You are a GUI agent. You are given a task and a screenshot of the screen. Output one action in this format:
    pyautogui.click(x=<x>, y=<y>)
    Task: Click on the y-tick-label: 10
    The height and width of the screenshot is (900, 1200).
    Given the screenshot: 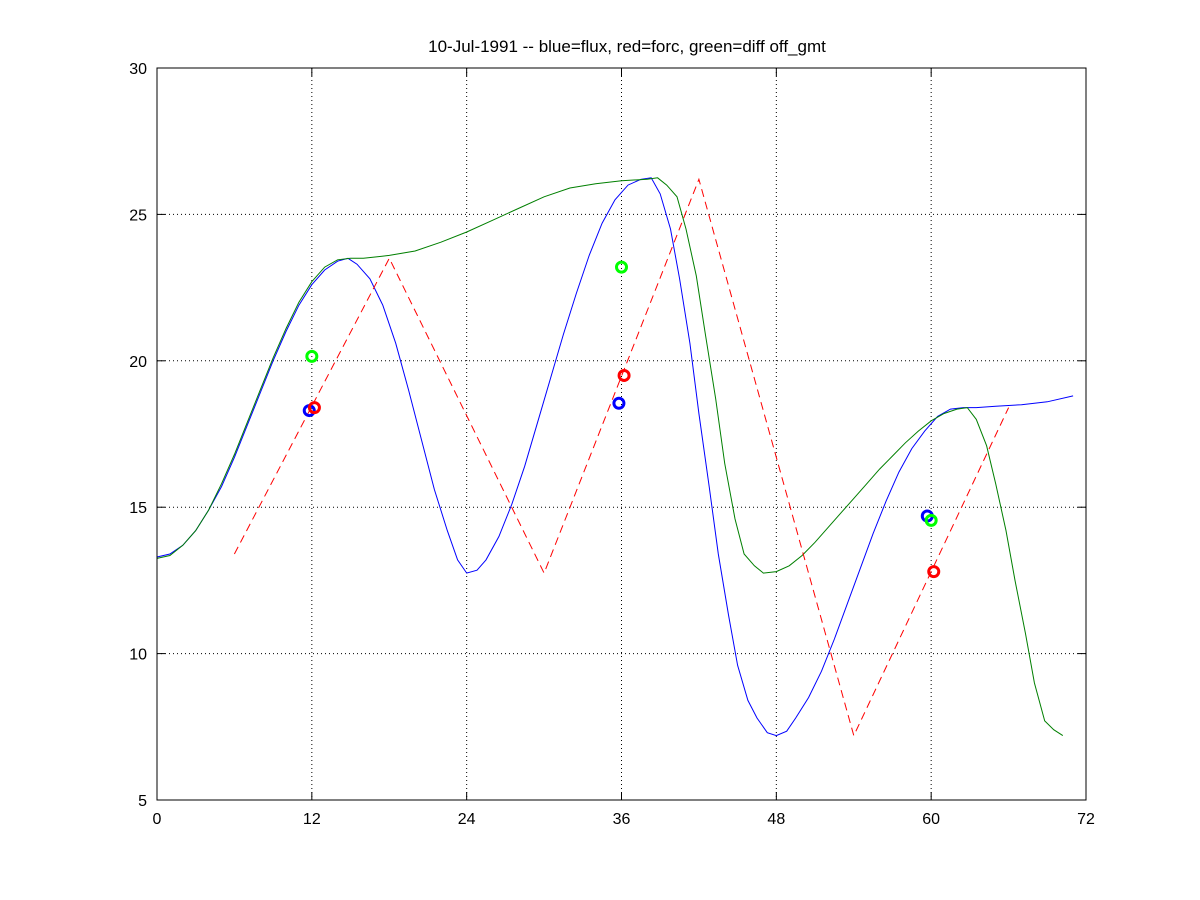 What is the action you would take?
    pyautogui.click(x=138, y=655)
    